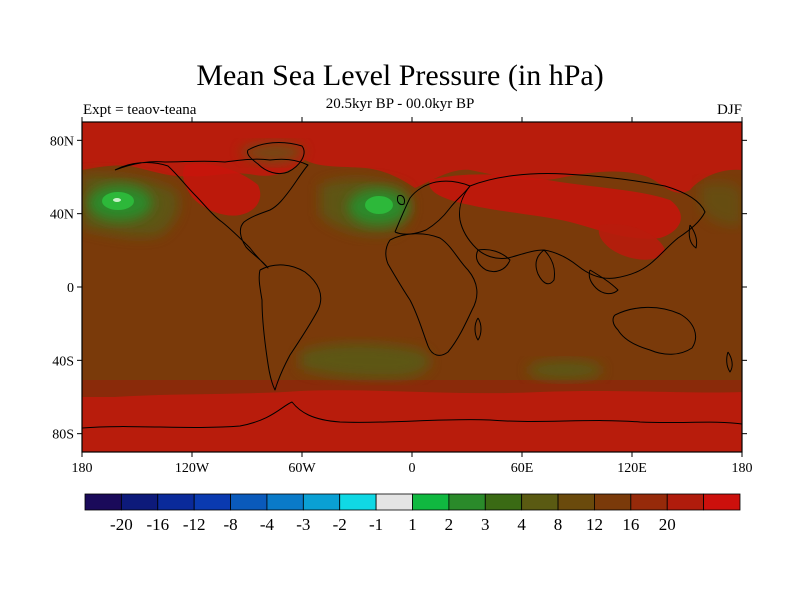 The height and width of the screenshot is (600, 800). I want to click on season-label: DJF, so click(729, 110).